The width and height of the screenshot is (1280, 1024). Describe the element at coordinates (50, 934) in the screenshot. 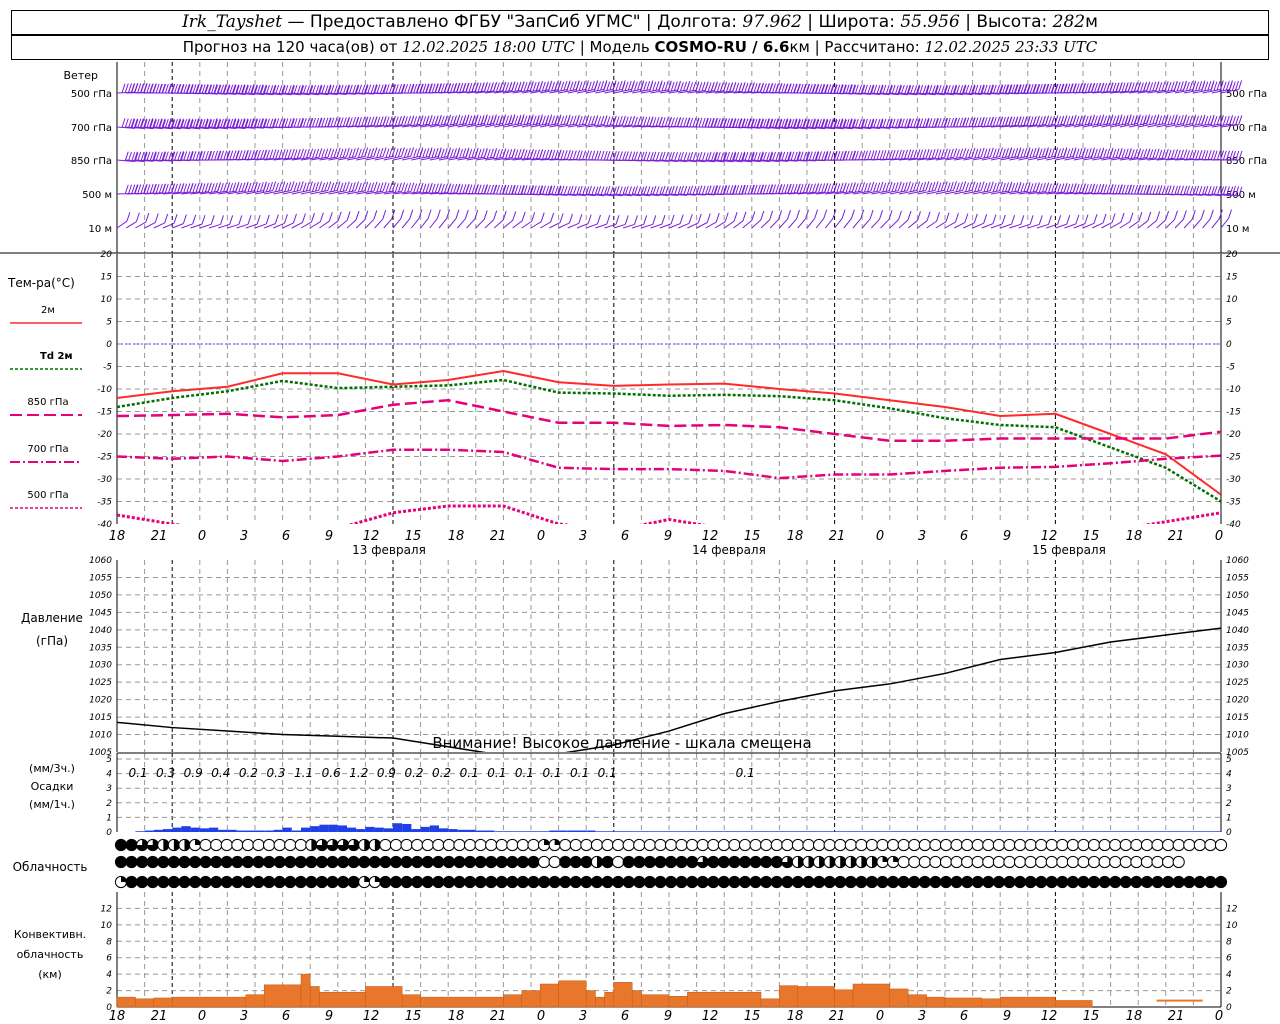

I see `conv-title-1: Конвективн.` at that location.